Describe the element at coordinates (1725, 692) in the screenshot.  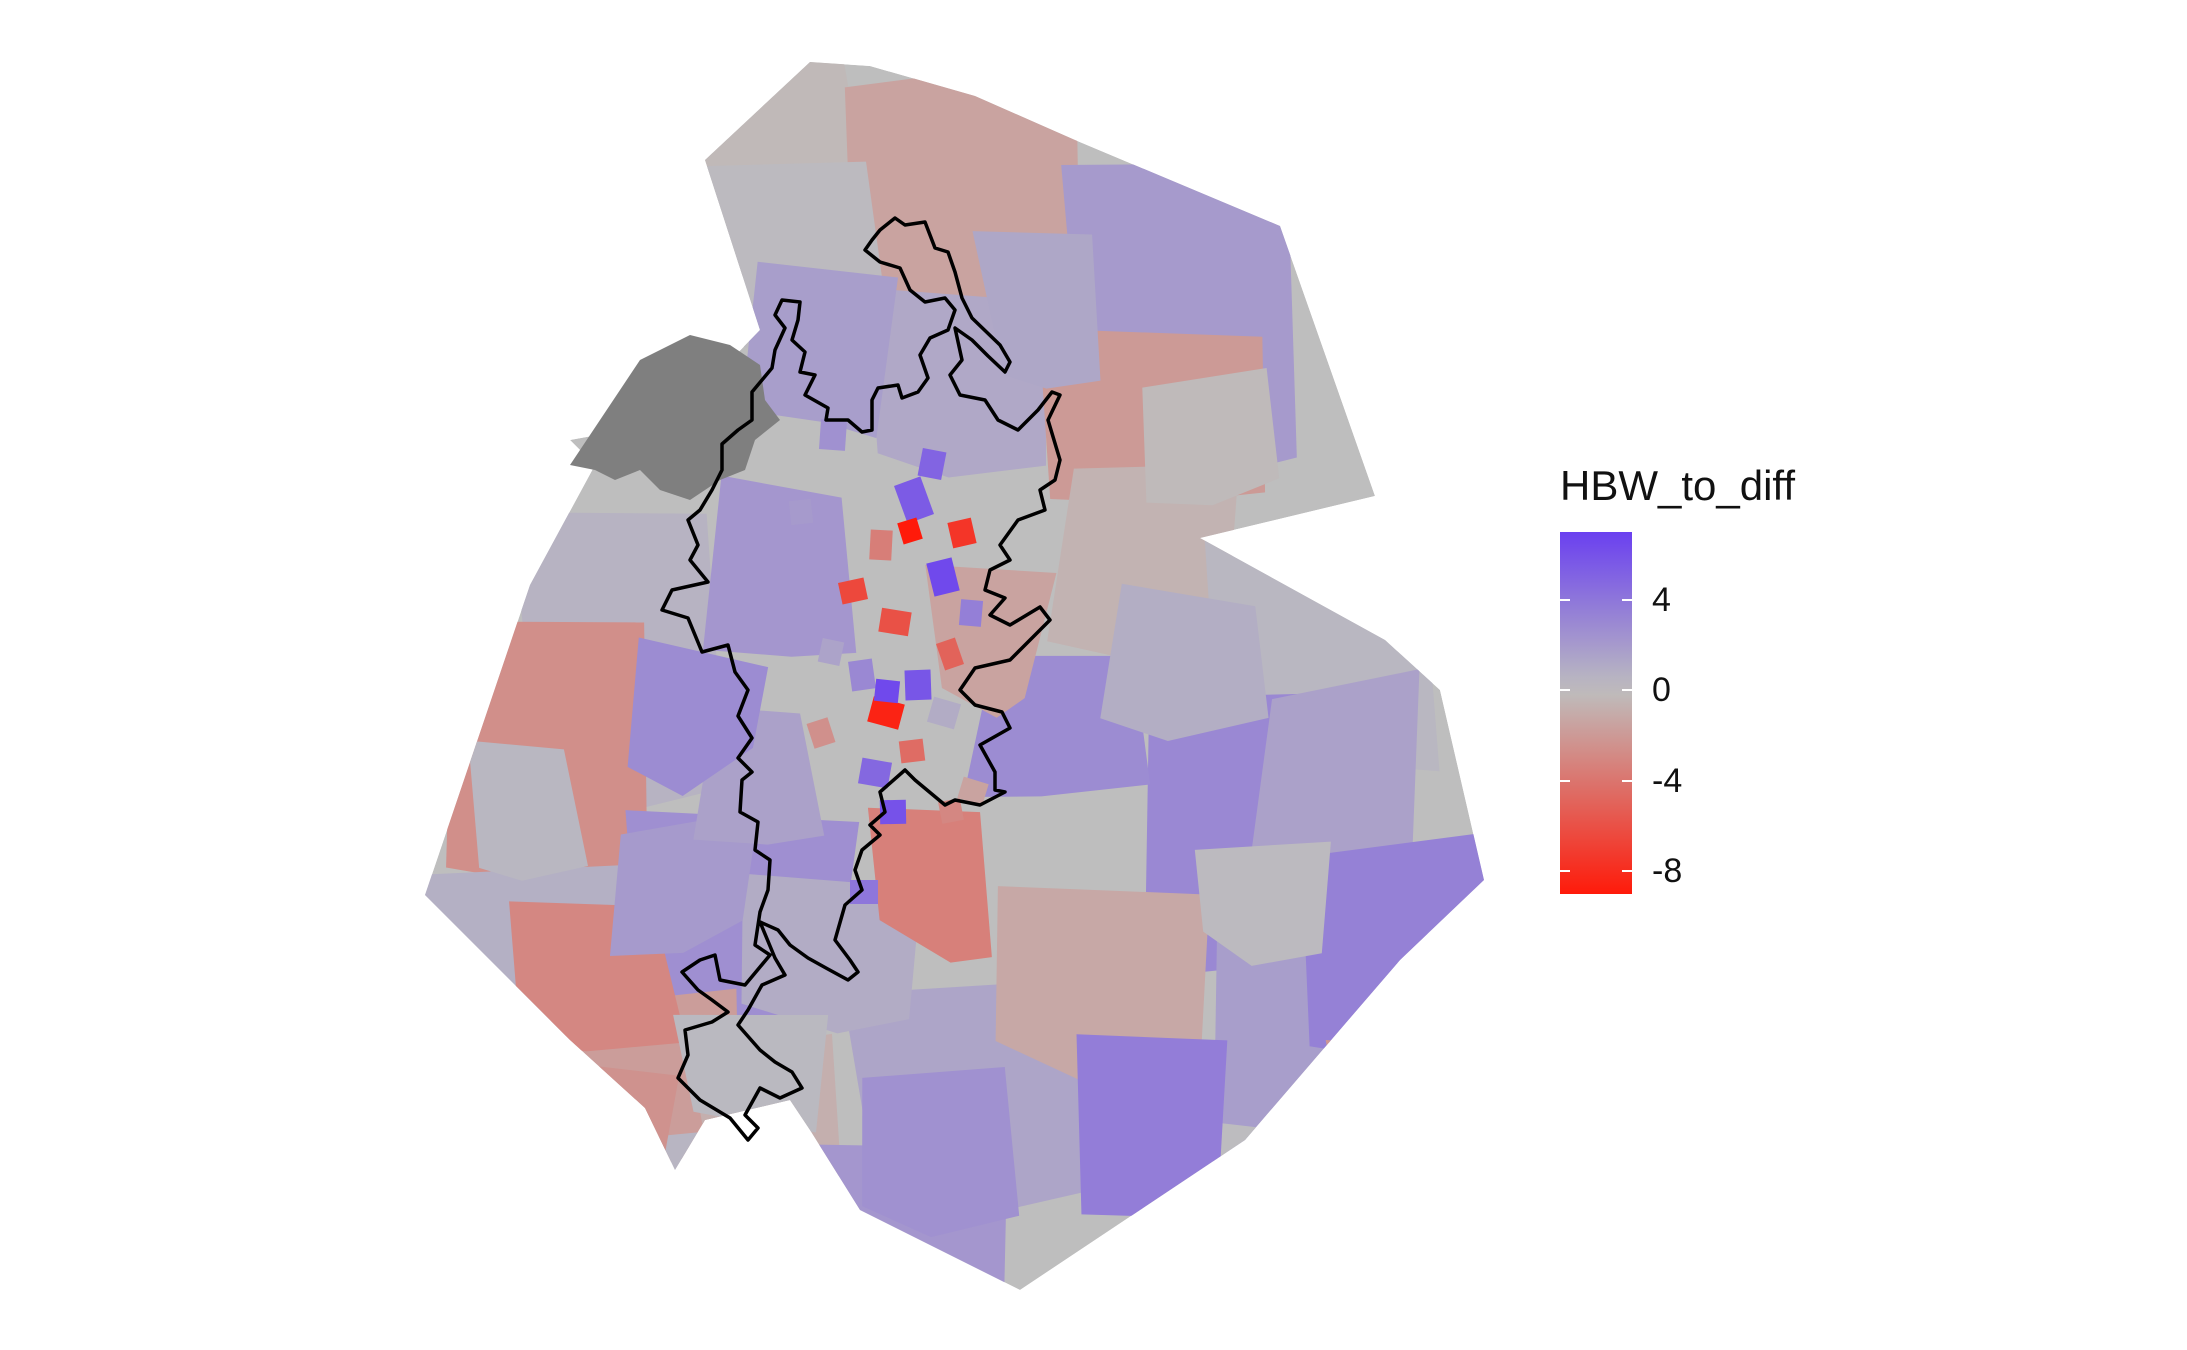
I see `legend: HBW_to_diff 4 0 -4 -8` at that location.